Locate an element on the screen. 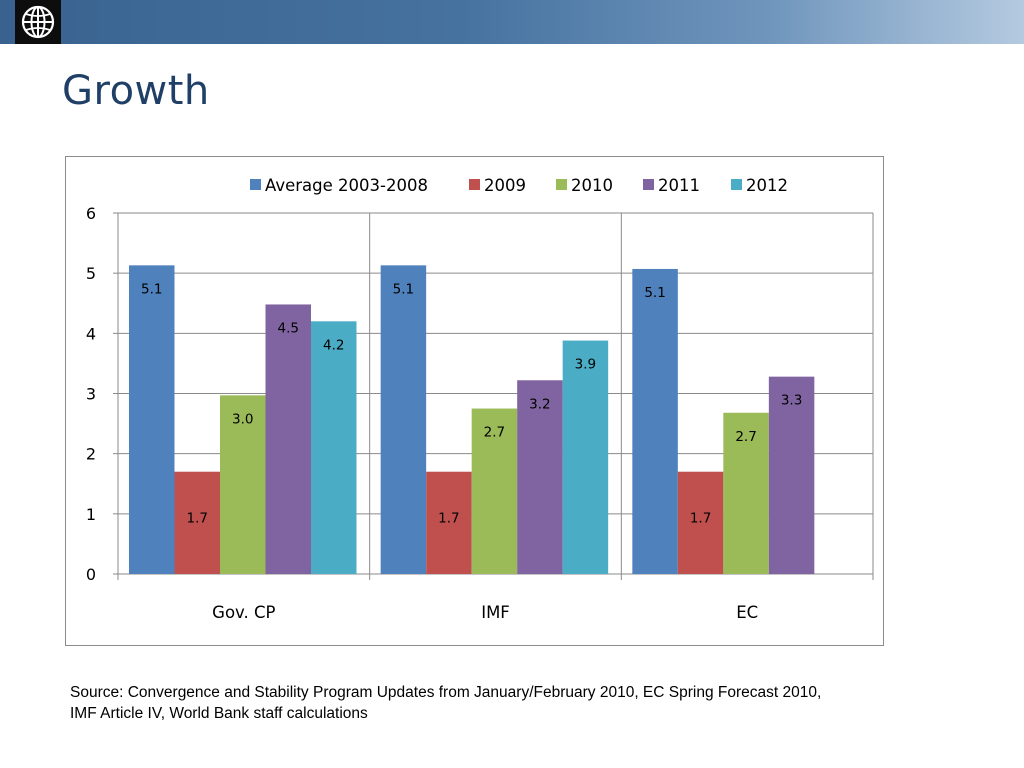 The image size is (1024, 768). legend-label: 2011 is located at coordinates (679, 185).